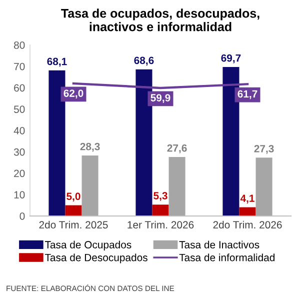  Describe the element at coordinates (57, 62) in the screenshot. I see `data-label: 68,1` at that location.